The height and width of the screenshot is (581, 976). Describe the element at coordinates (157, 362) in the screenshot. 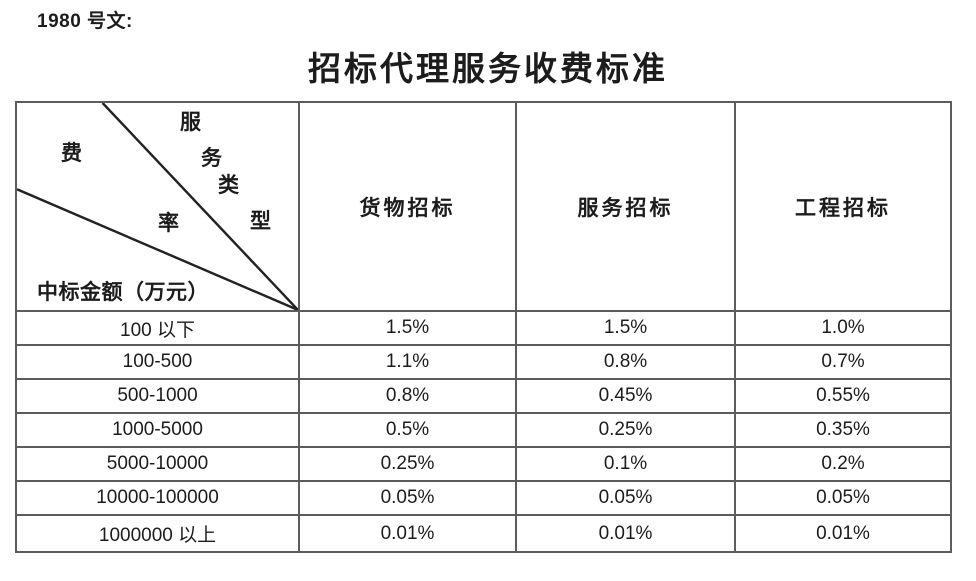

I see `amount-range-cell: 100-500` at that location.